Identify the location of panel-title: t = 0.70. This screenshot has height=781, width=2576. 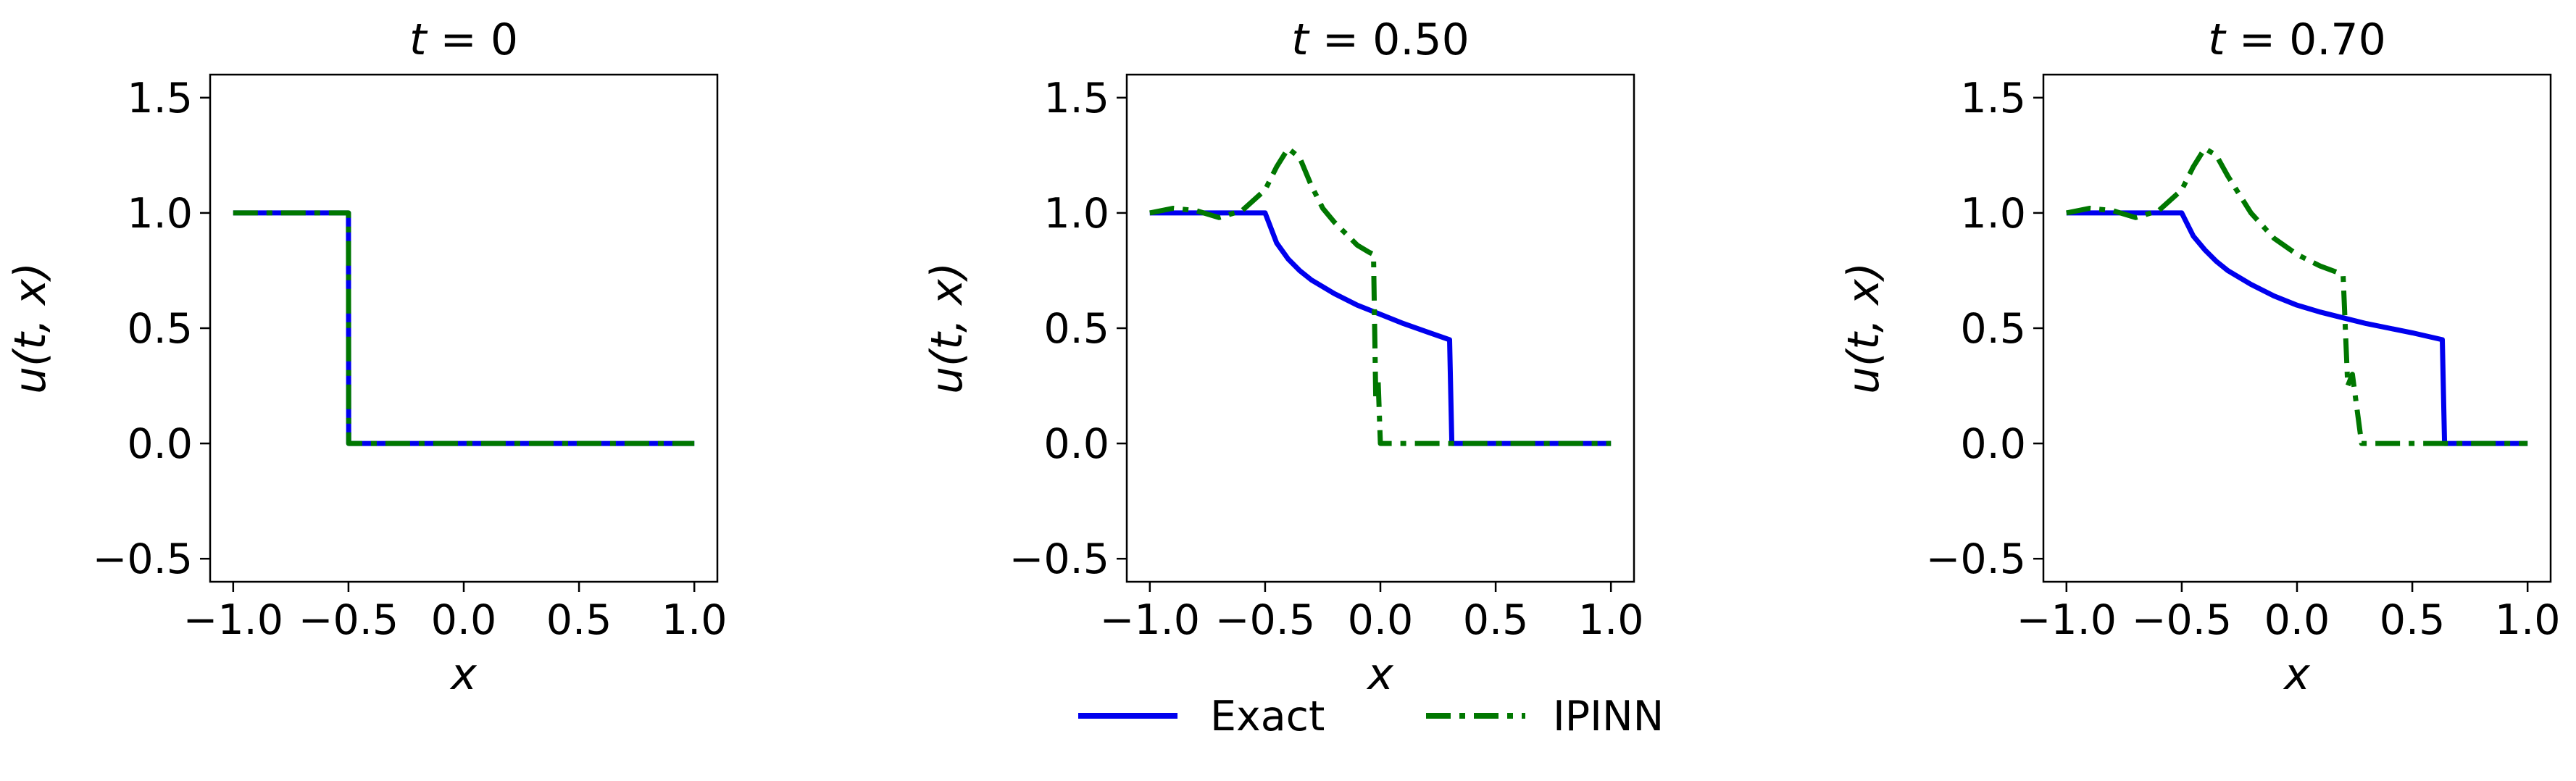
(2297, 39).